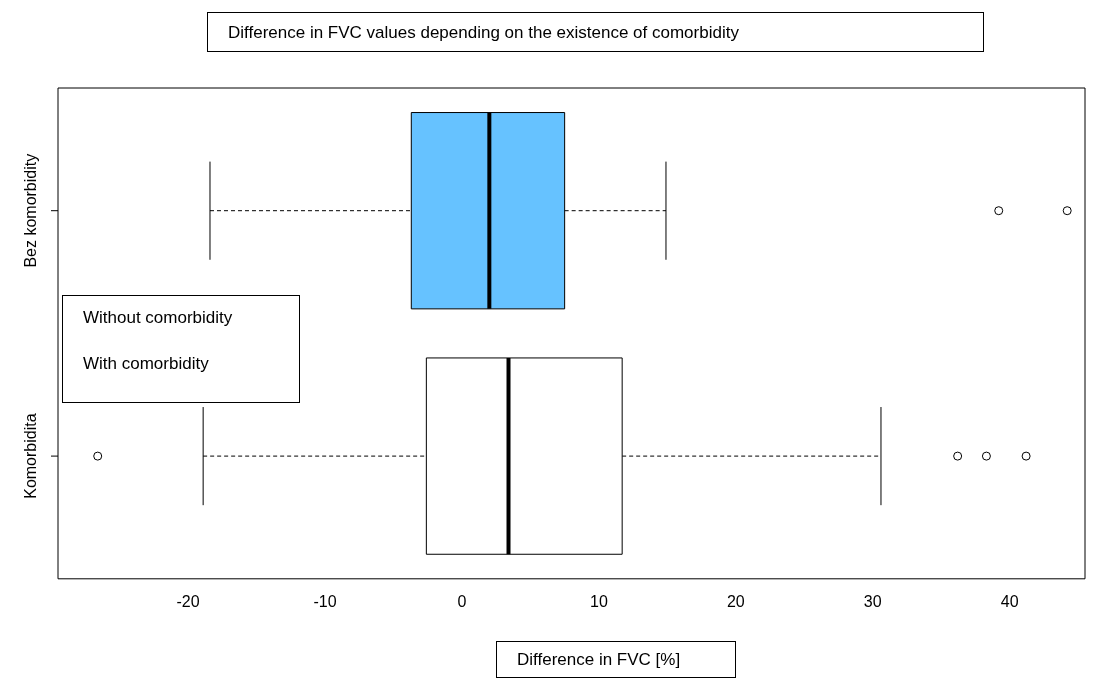 This screenshot has width=1104, height=686. I want to click on x-tick-label: 10, so click(598, 601).